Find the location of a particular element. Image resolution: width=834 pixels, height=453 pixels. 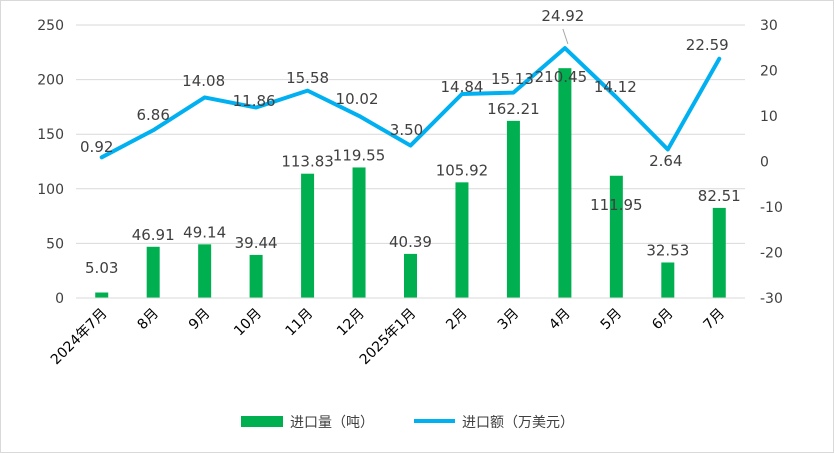

x-tick-label: 5月 is located at coordinates (612, 320).